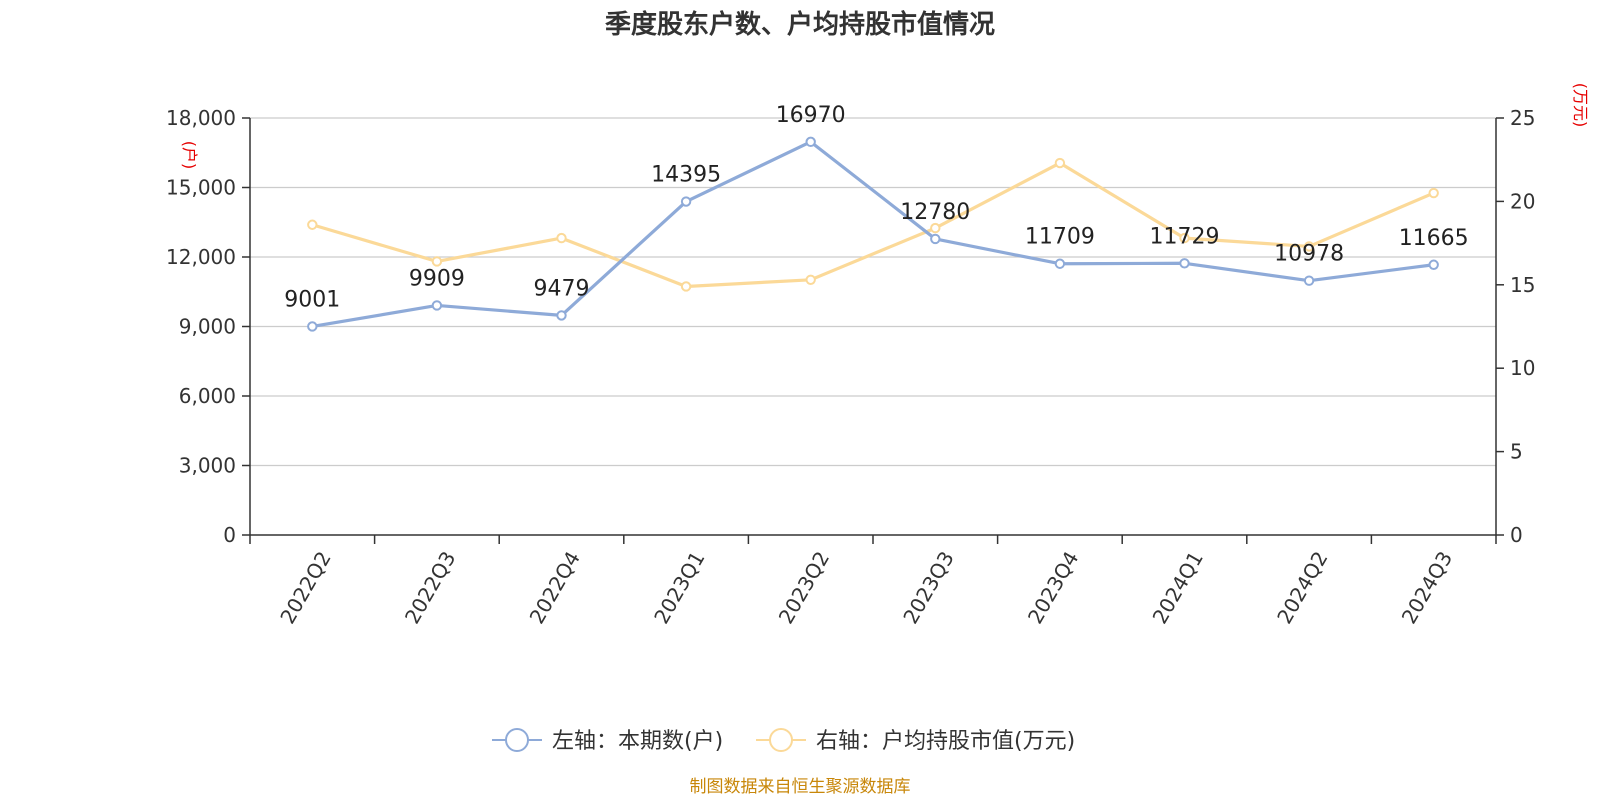 This screenshot has height=800, width=1600. I want to click on right-axis-ticks: 0 5 10 15 20 25, so click(1515, 326).